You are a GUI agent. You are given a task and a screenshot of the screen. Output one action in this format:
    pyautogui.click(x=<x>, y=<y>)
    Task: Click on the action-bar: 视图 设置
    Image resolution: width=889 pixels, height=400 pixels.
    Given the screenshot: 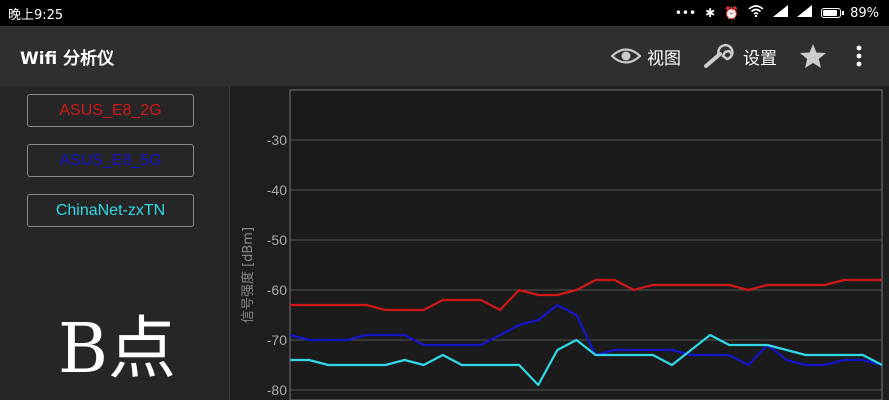 What is the action you would take?
    pyautogui.click(x=729, y=56)
    